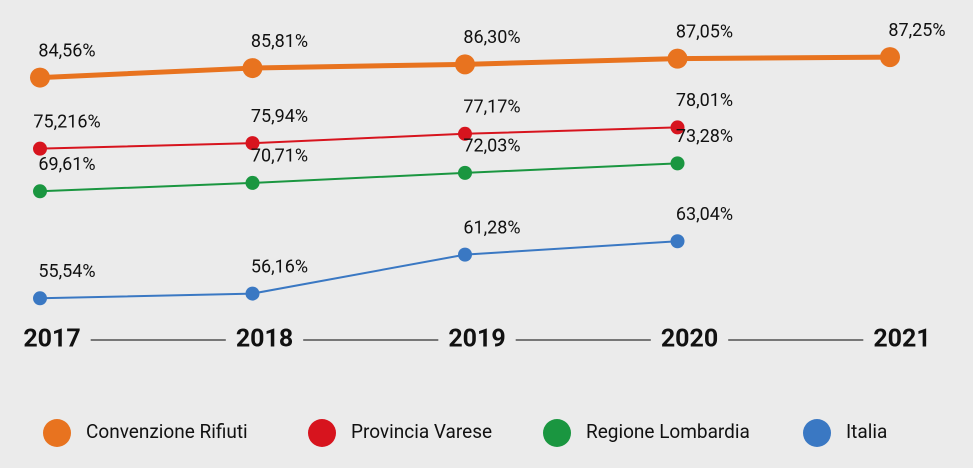 This screenshot has height=468, width=973. What do you see at coordinates (264, 339) in the screenshot?
I see `x-tick-label: 2018` at bounding box center [264, 339].